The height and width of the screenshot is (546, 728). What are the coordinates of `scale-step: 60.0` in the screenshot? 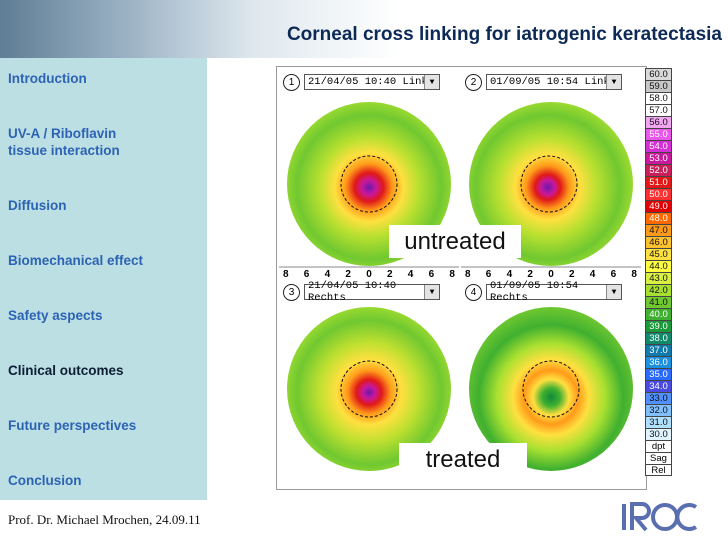 It's located at (658, 74).